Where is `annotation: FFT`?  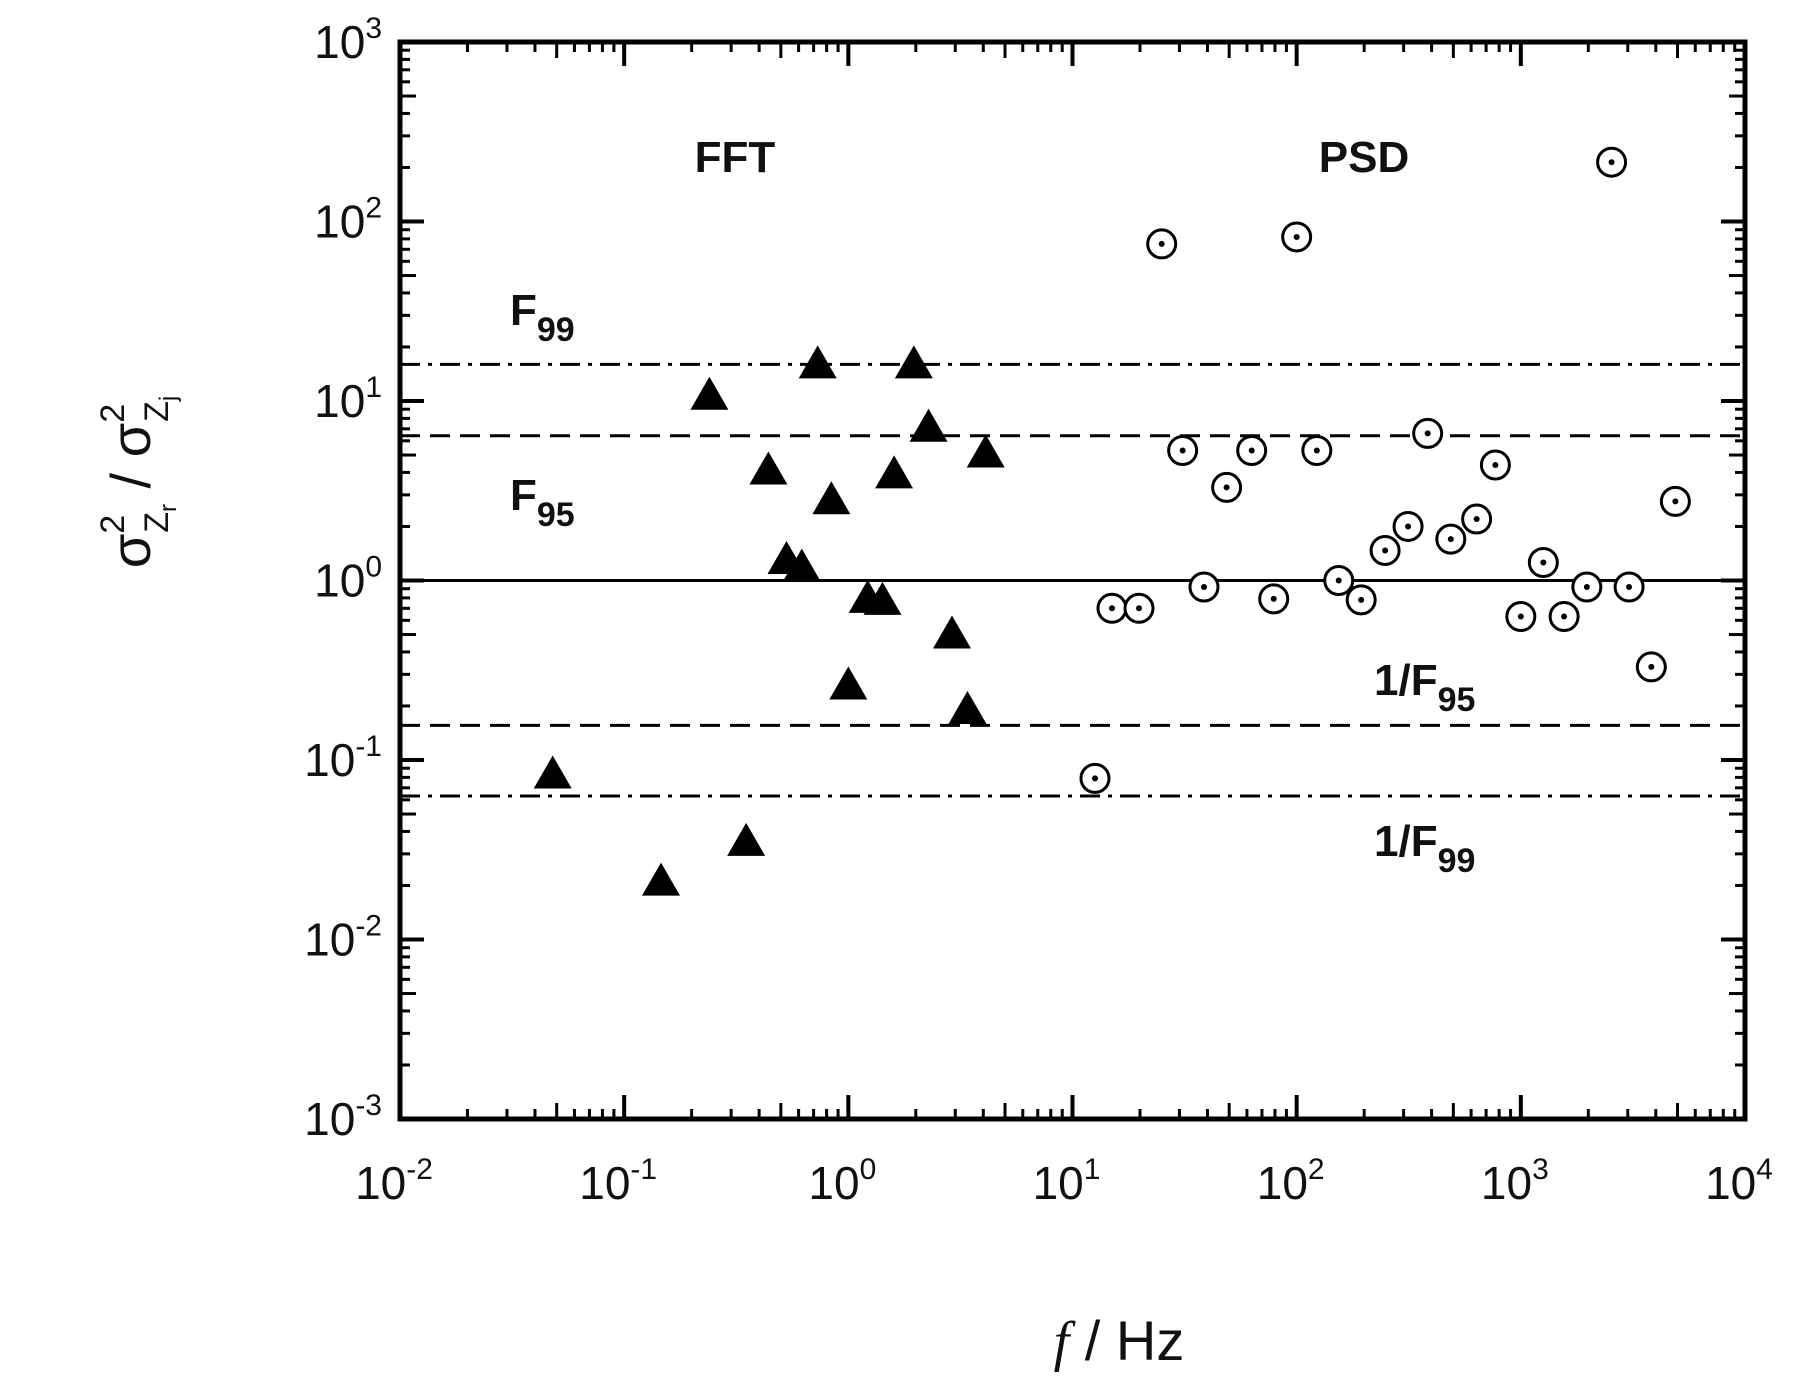 annotation: FFT is located at coordinates (735, 157).